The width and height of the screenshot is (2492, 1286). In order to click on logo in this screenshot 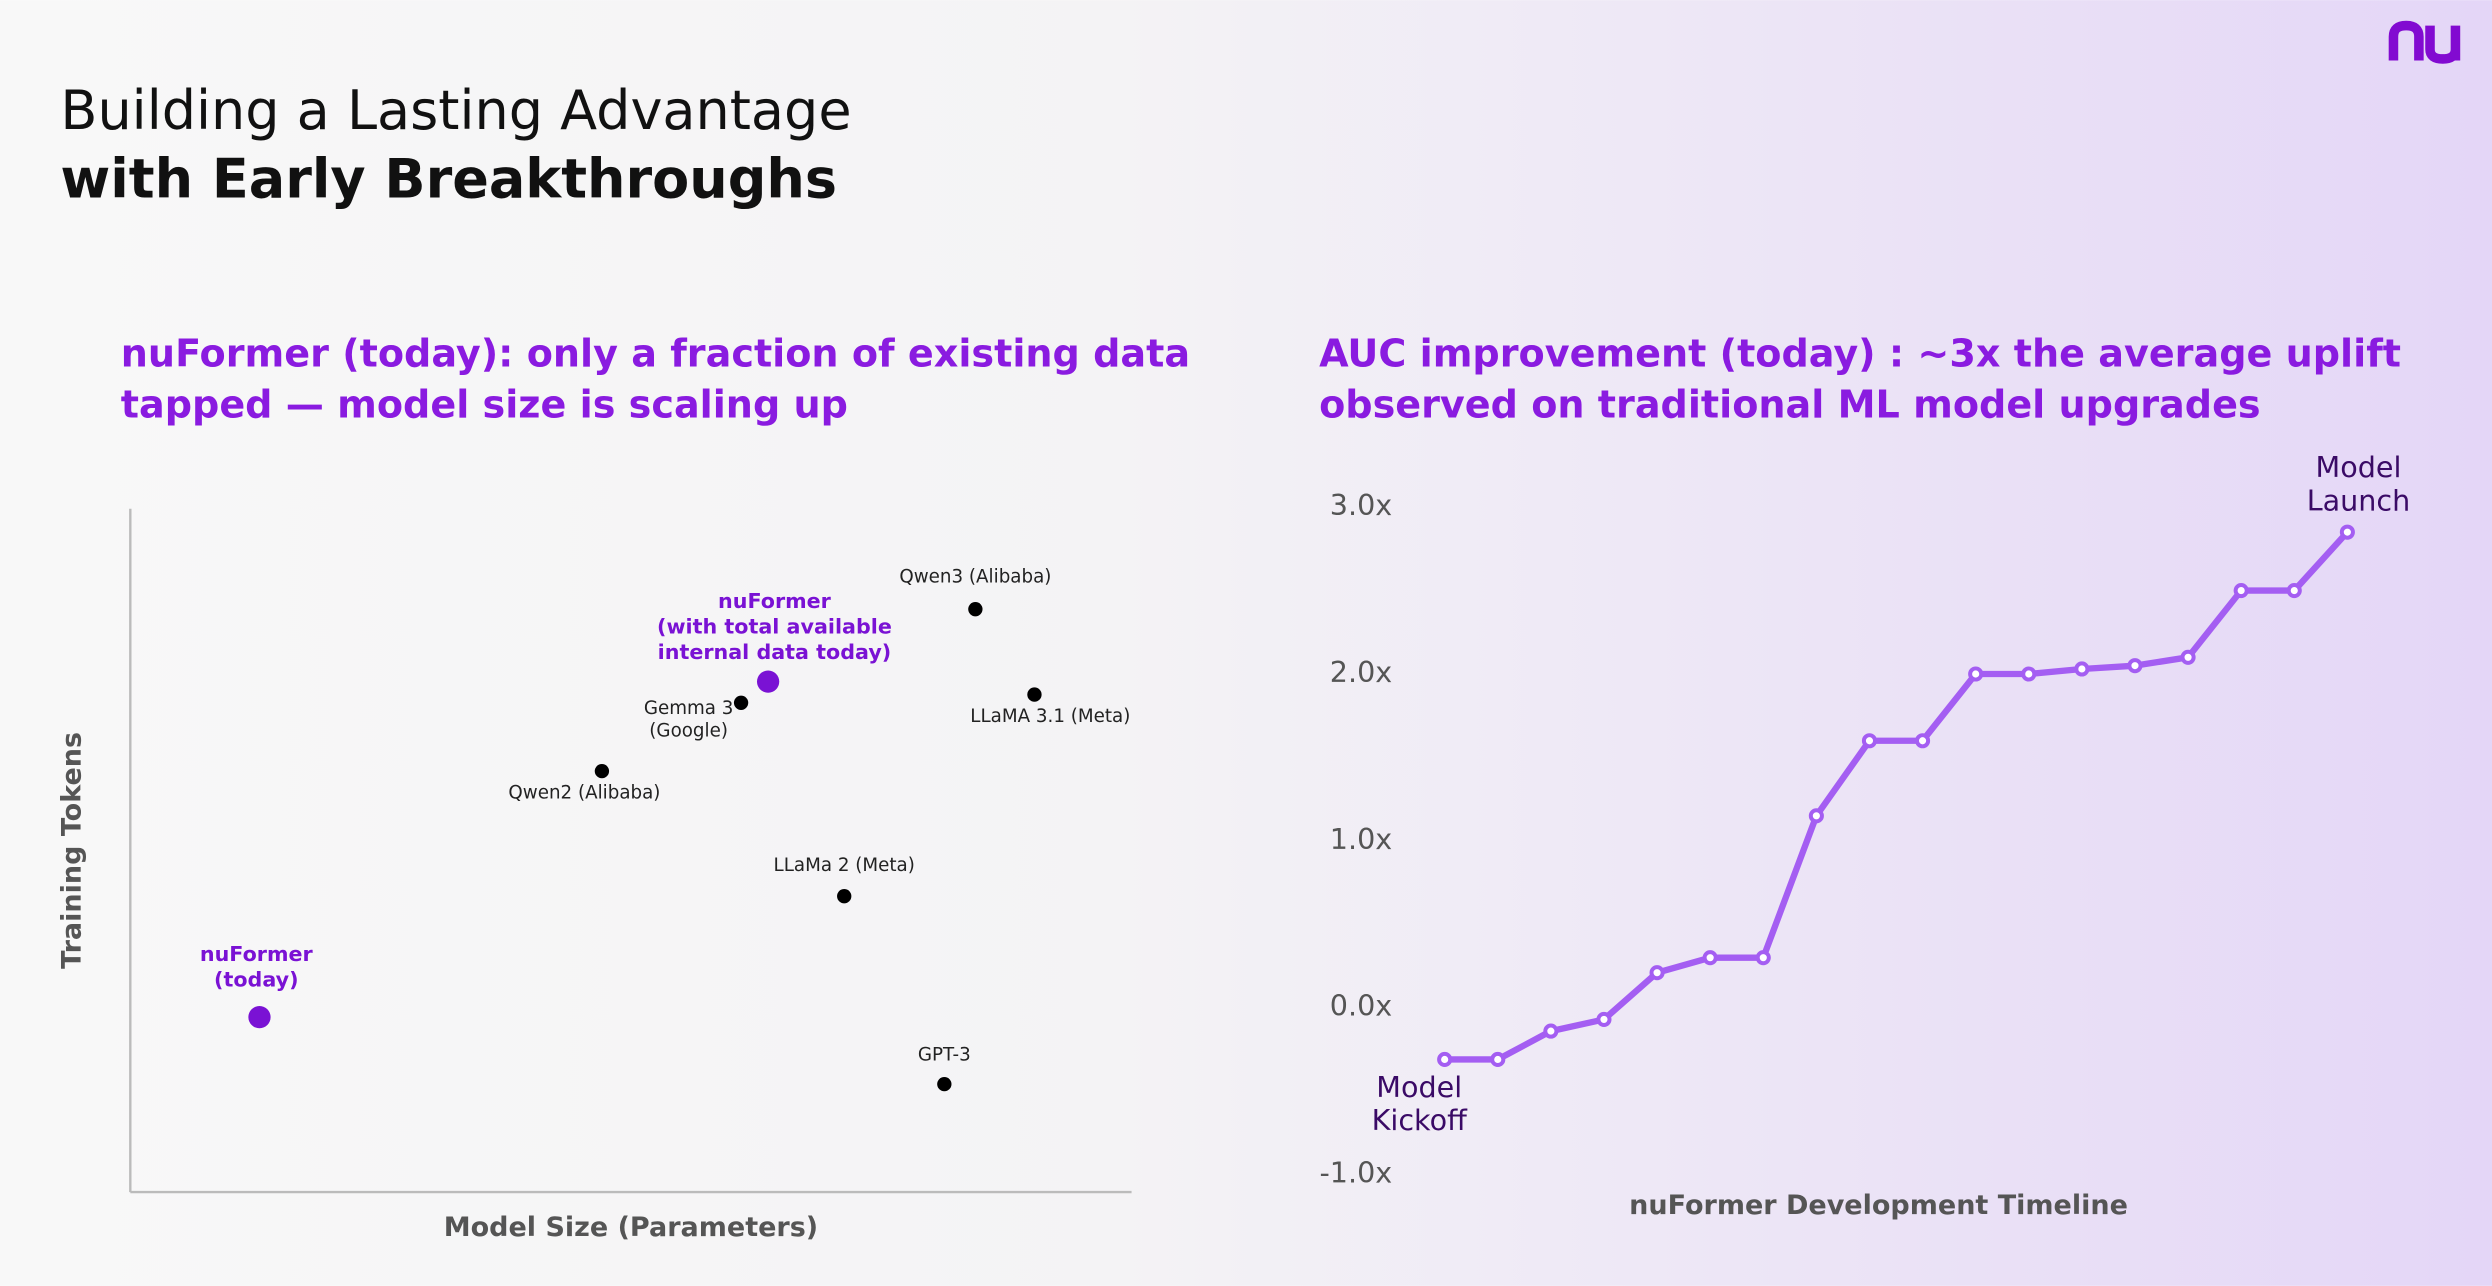, I will do `click(2424, 42)`.